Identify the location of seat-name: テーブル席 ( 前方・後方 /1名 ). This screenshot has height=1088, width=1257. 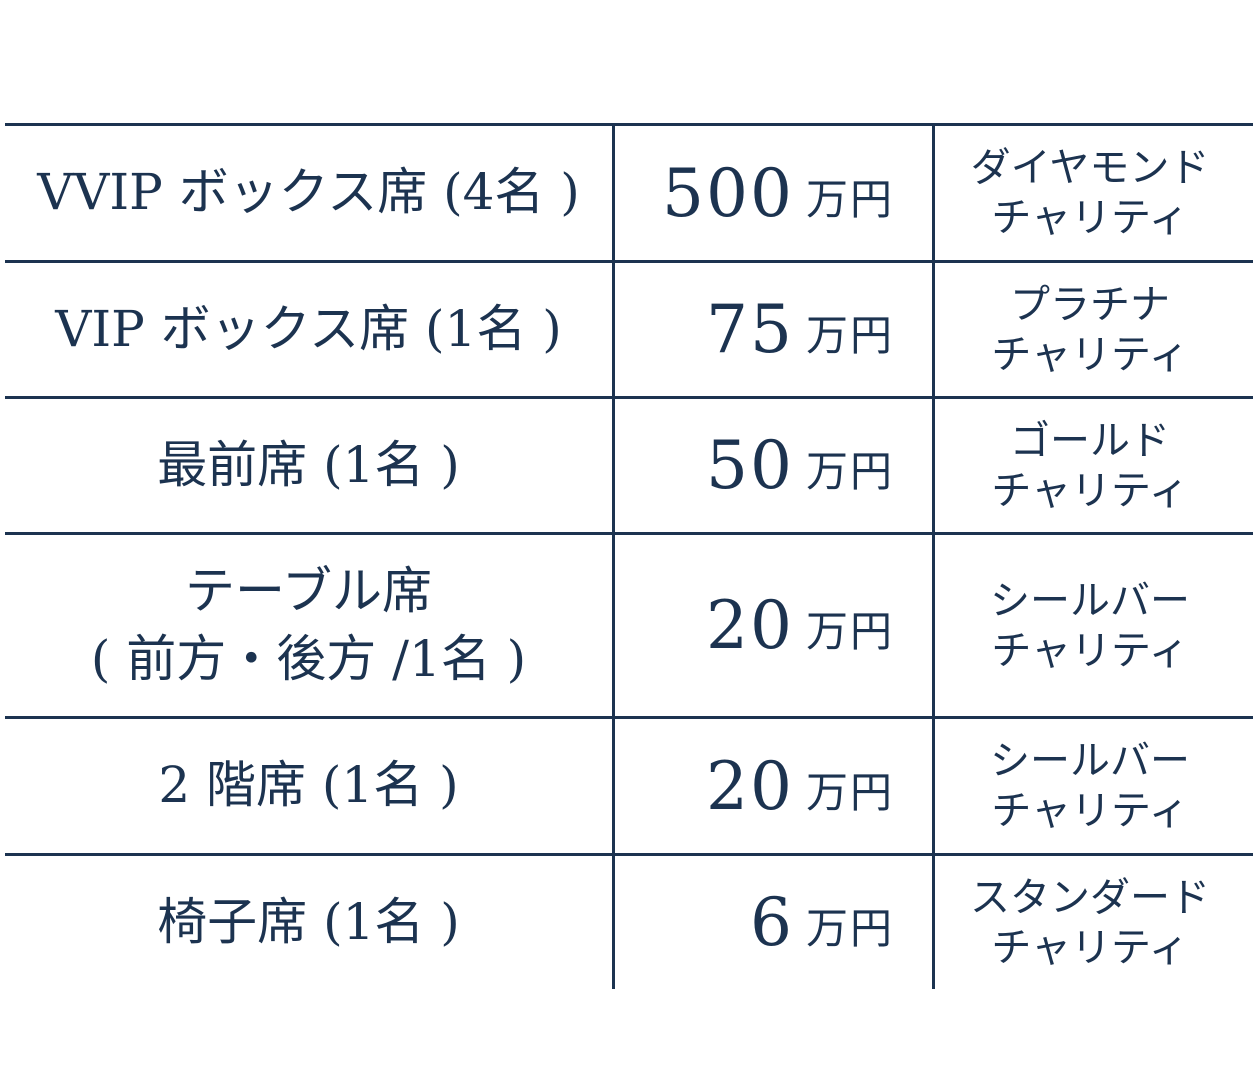
(308, 625).